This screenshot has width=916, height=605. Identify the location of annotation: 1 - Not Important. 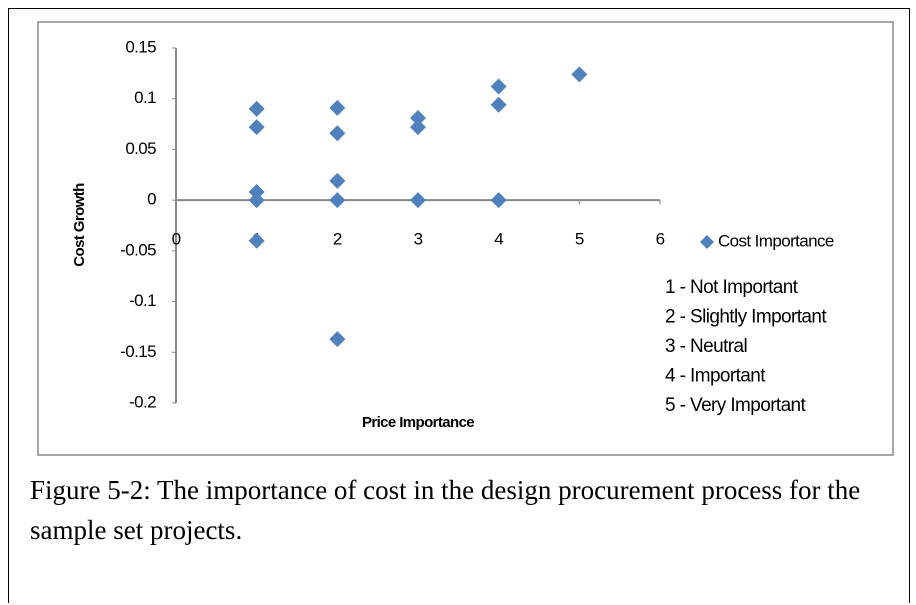
(732, 287).